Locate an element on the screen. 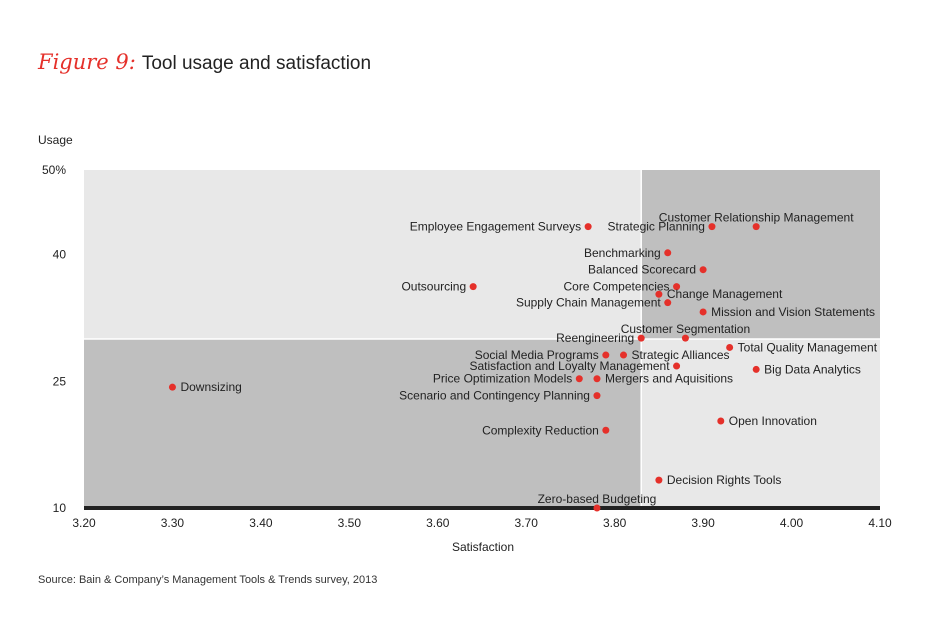 The width and height of the screenshot is (950, 637). point-label: Supply Chain Management is located at coordinates (588, 303).